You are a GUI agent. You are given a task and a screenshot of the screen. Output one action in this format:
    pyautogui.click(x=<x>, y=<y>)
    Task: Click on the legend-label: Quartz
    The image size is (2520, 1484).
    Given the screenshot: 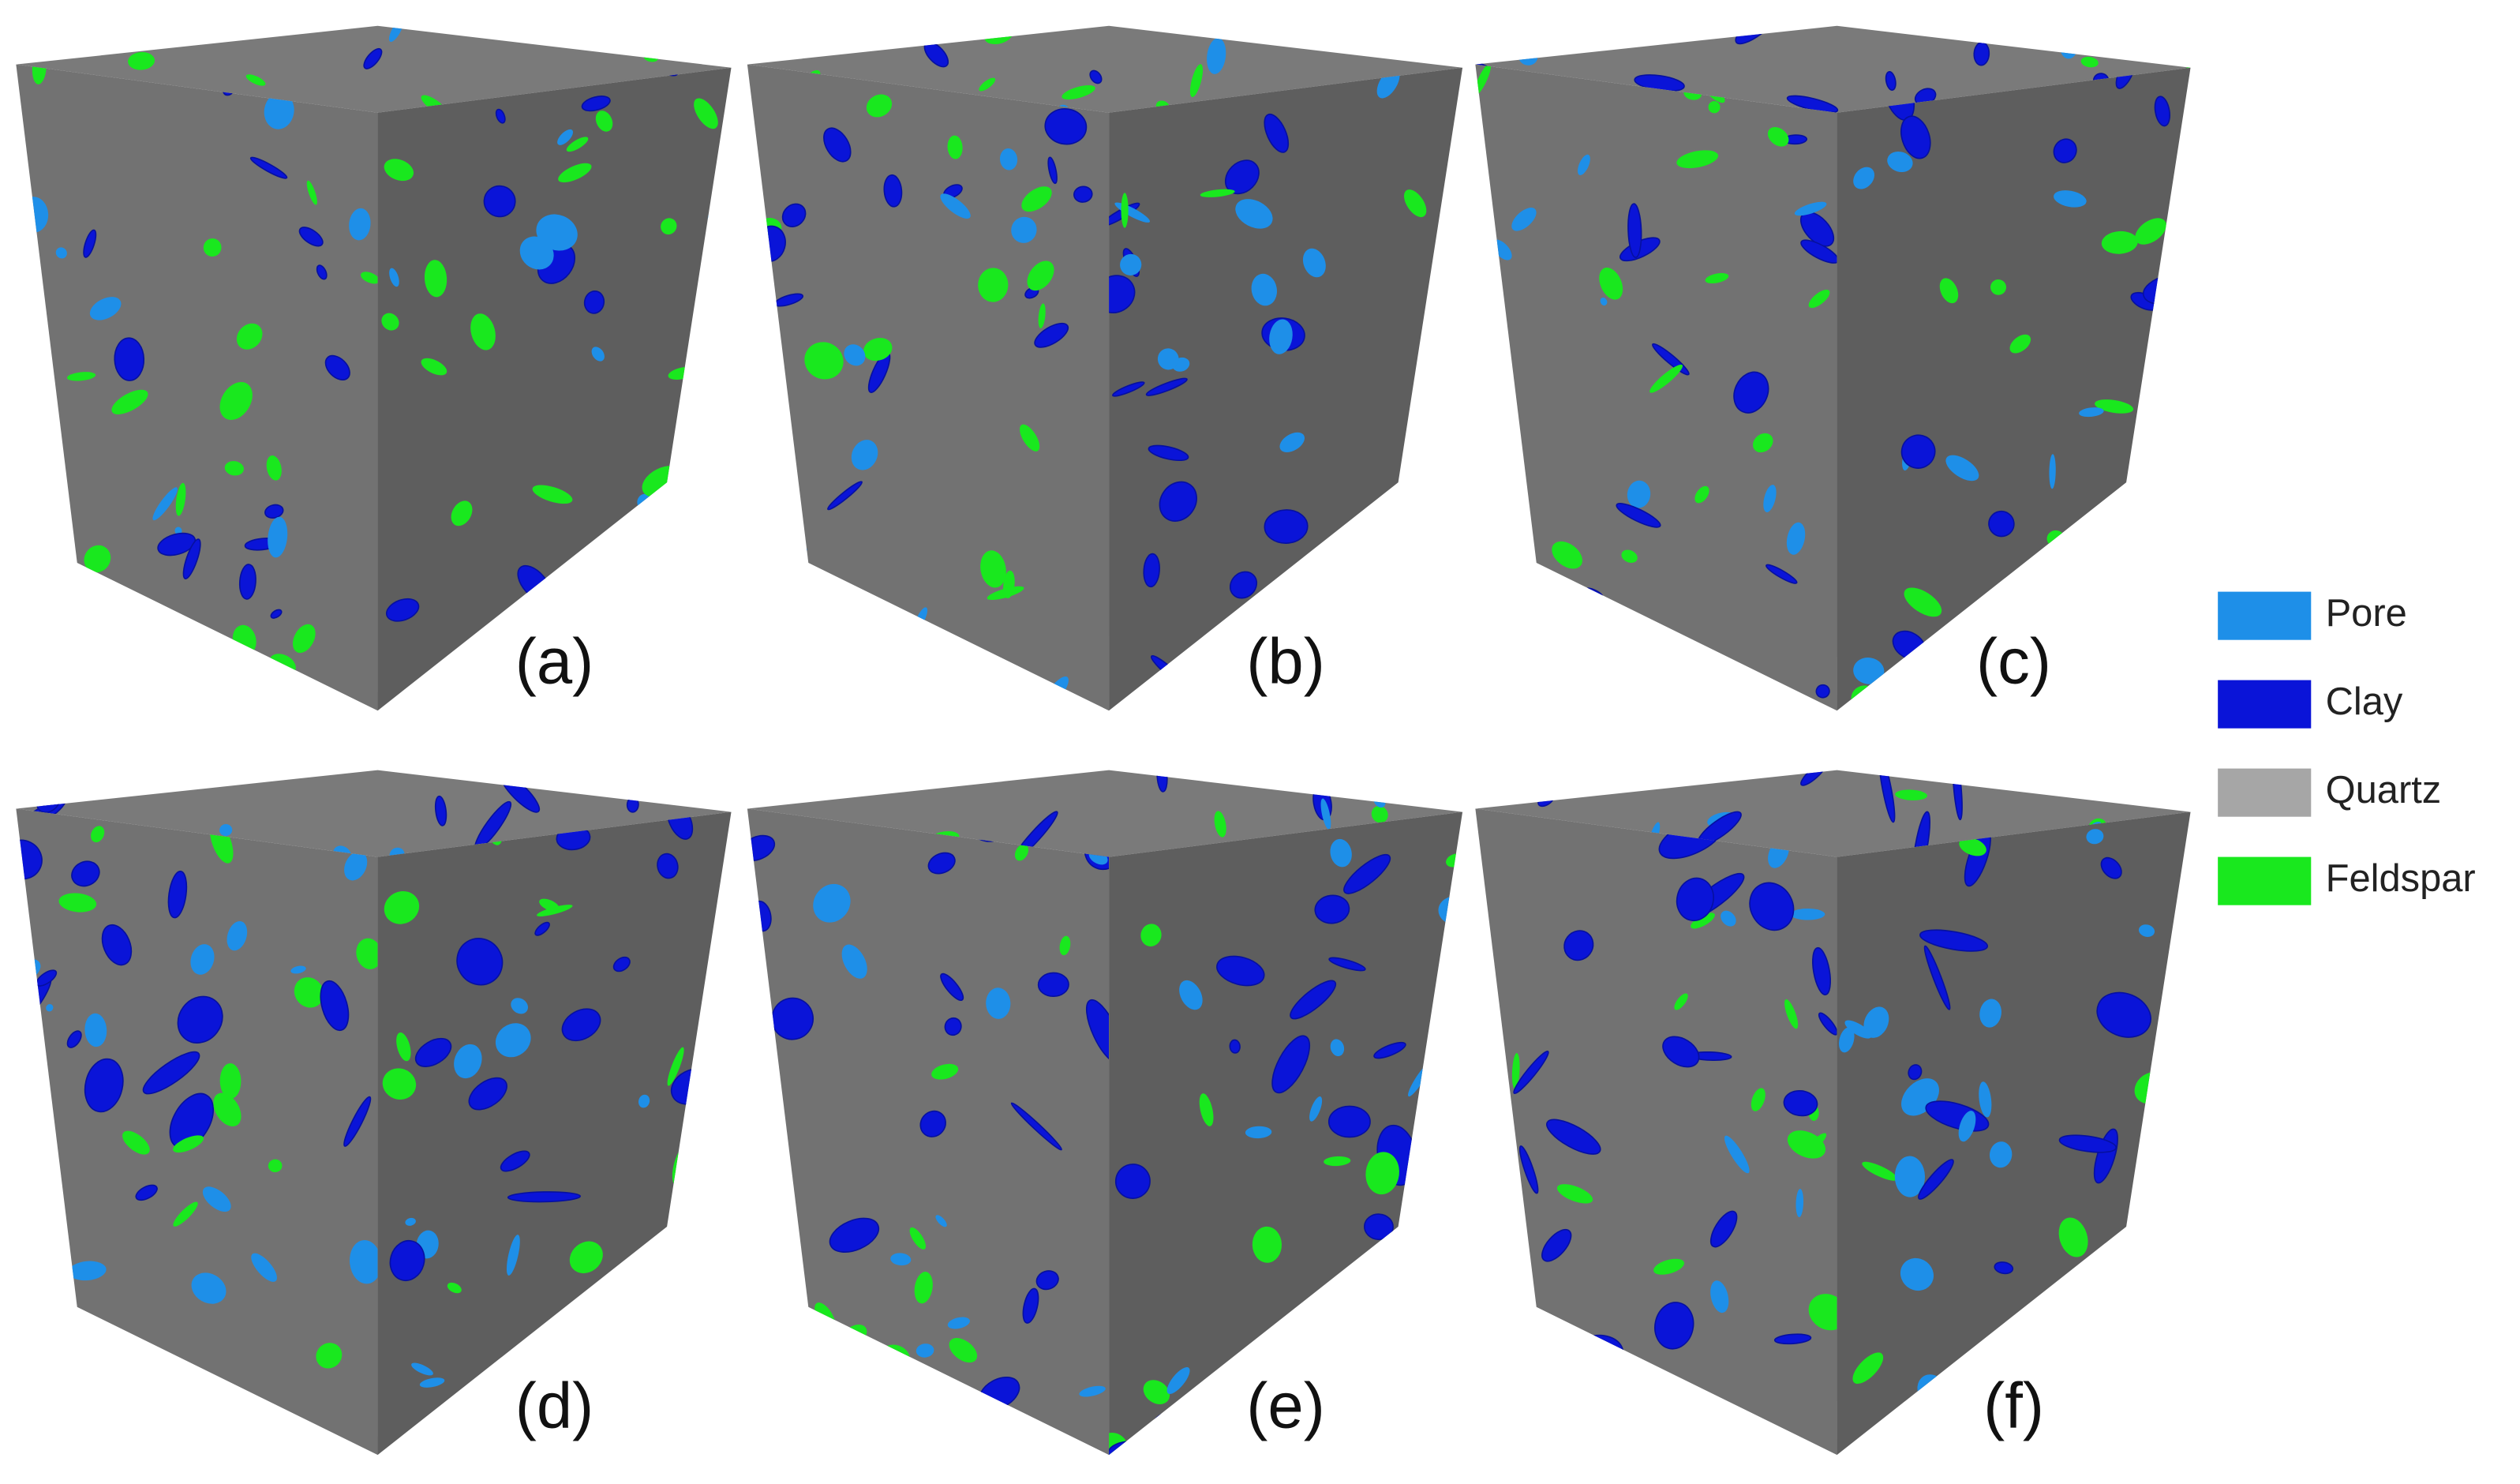 What is the action you would take?
    pyautogui.click(x=2384, y=790)
    